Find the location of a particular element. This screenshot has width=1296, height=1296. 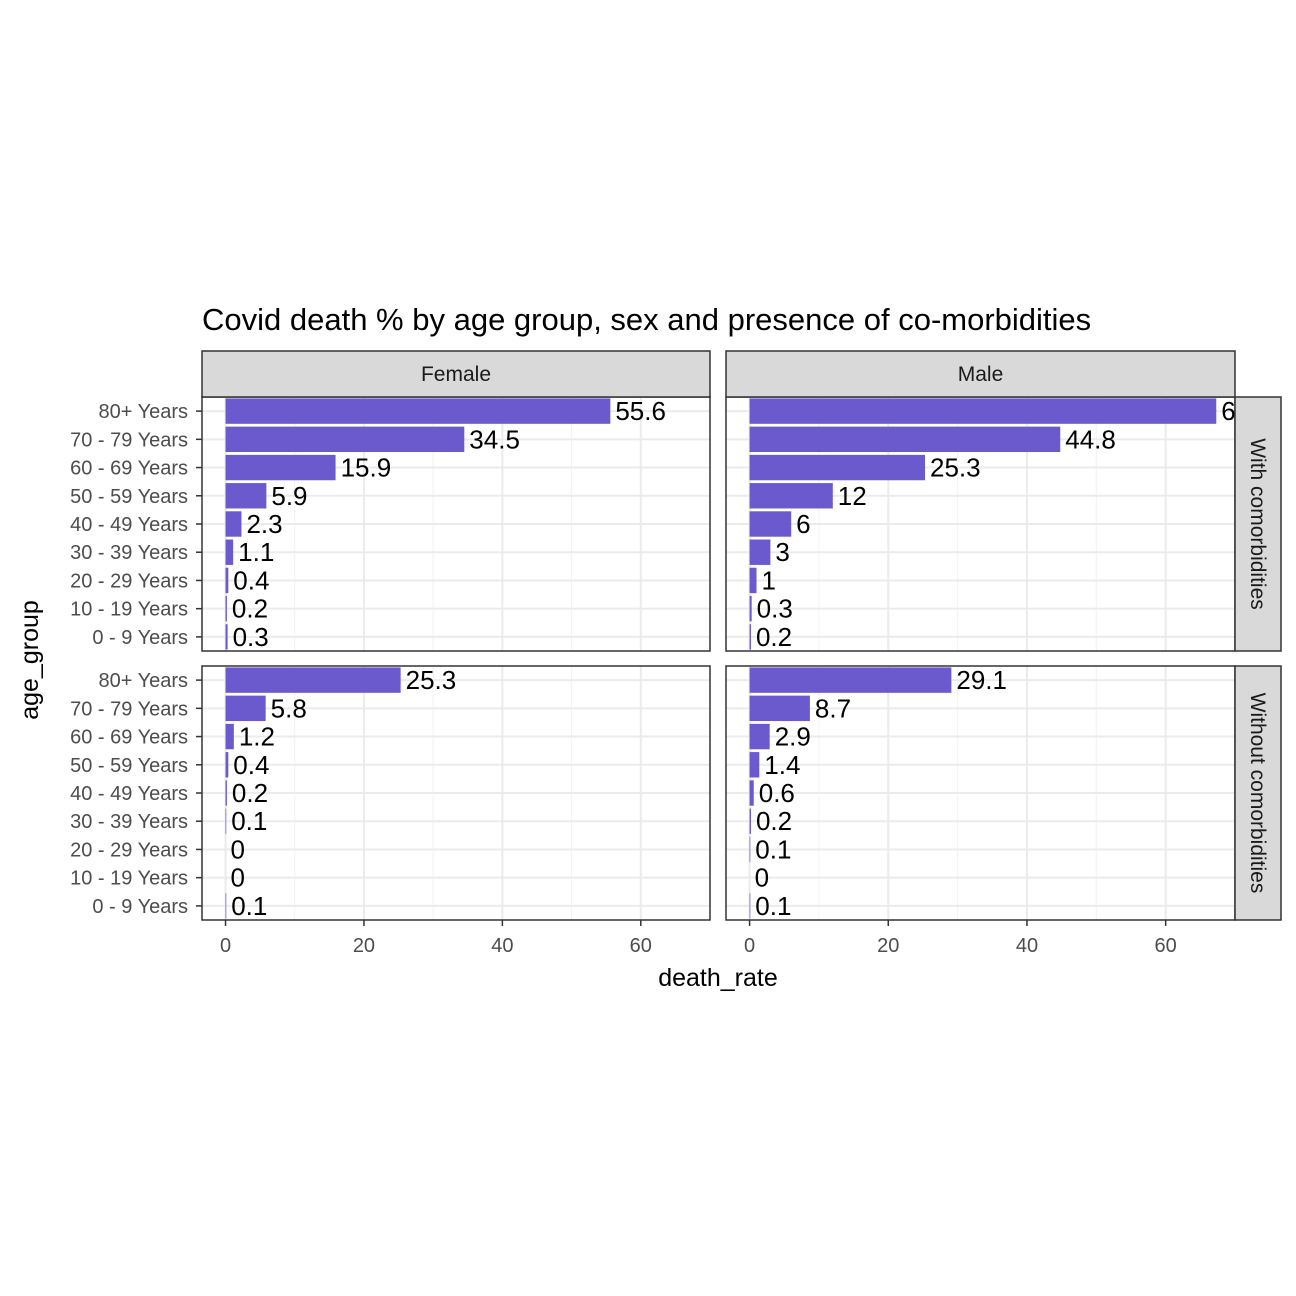

data-label: 34.5 is located at coordinates (494, 439).